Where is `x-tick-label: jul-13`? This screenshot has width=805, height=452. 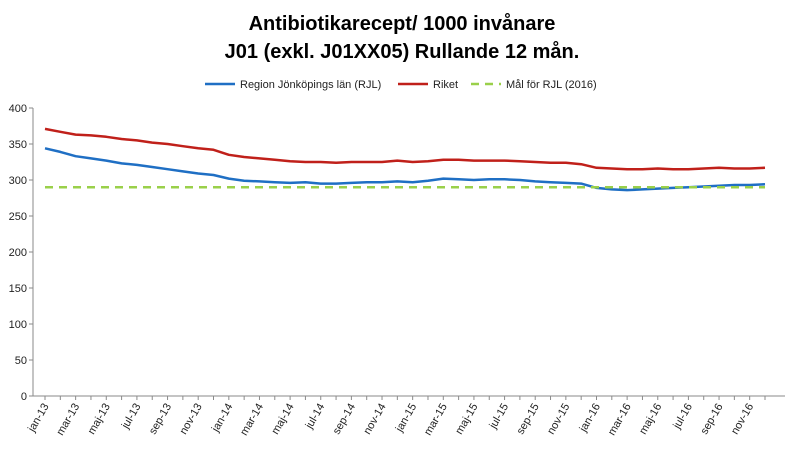 x-tick-label: jul-13 is located at coordinates (131, 417).